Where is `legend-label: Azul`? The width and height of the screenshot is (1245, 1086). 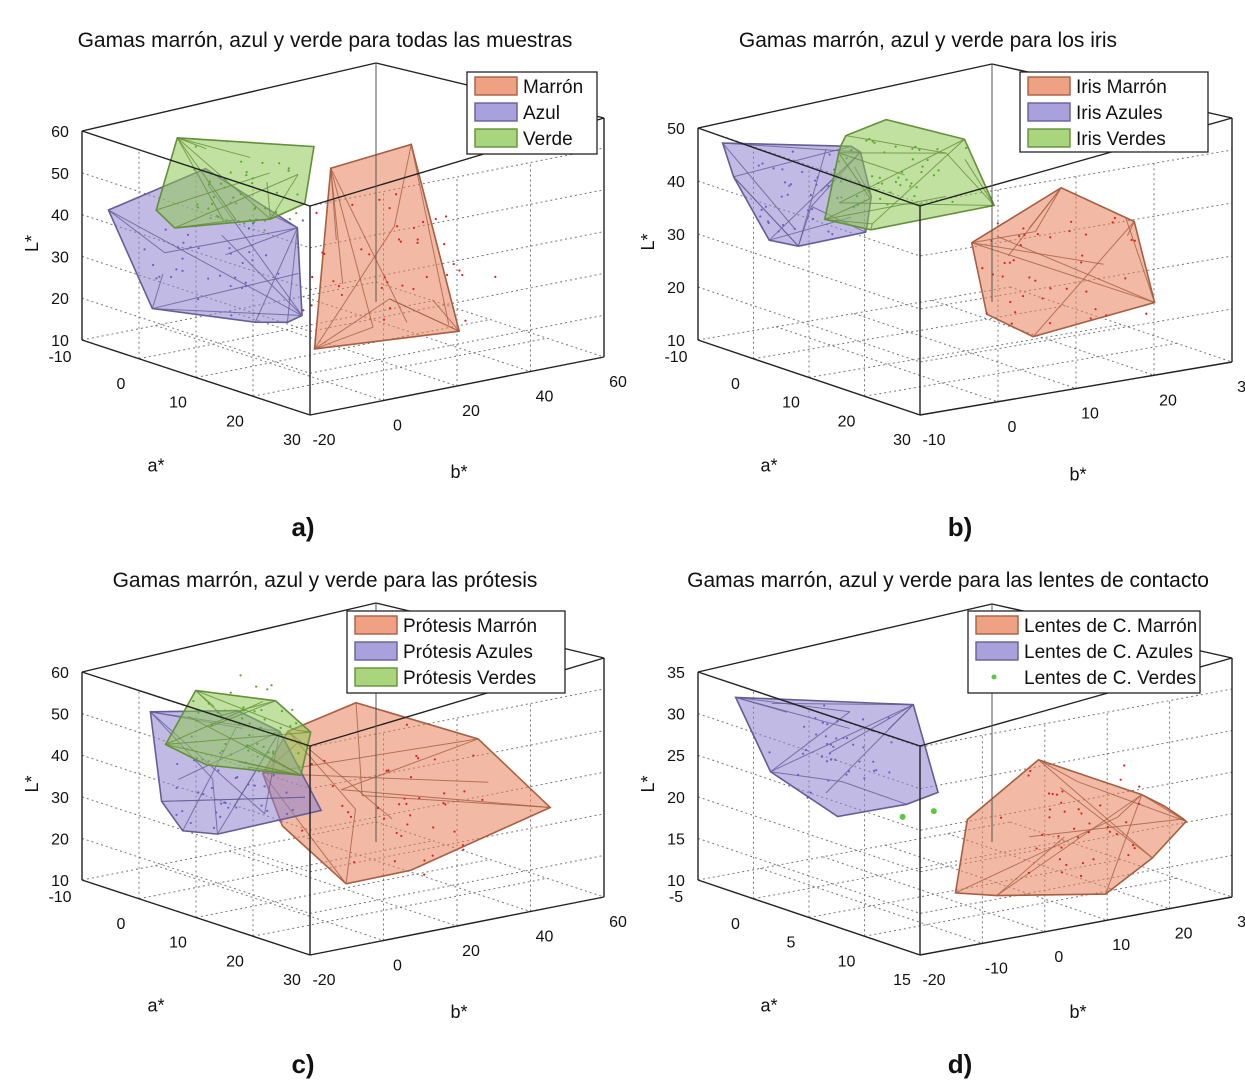 legend-label: Azul is located at coordinates (541, 113).